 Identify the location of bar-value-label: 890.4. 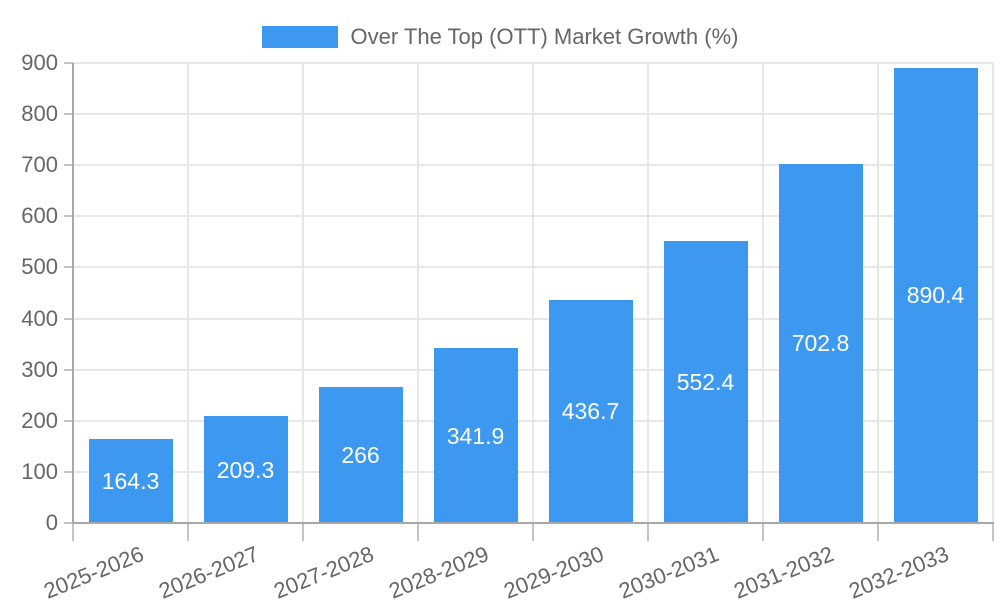
(935, 295).